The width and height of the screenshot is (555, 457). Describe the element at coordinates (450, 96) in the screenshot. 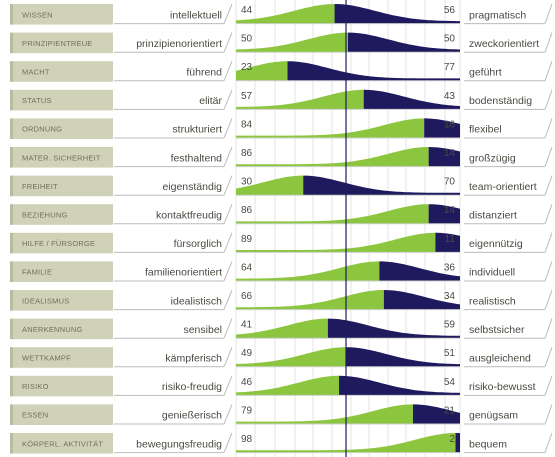

I see `right-value-label: 43` at that location.